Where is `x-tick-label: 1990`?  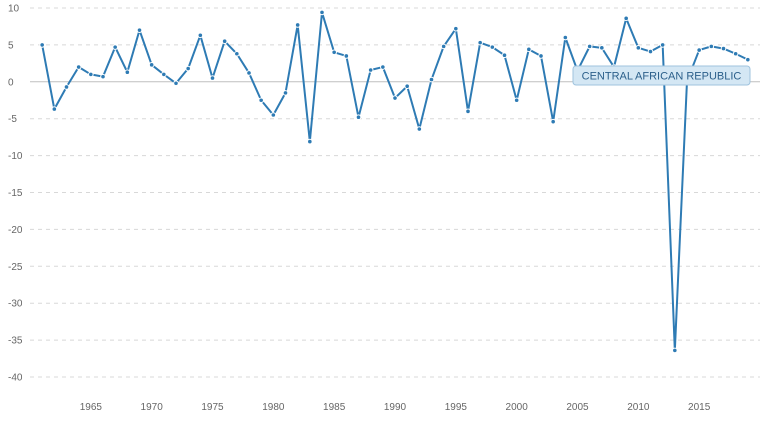
x-tick-label: 1990 is located at coordinates (395, 407).